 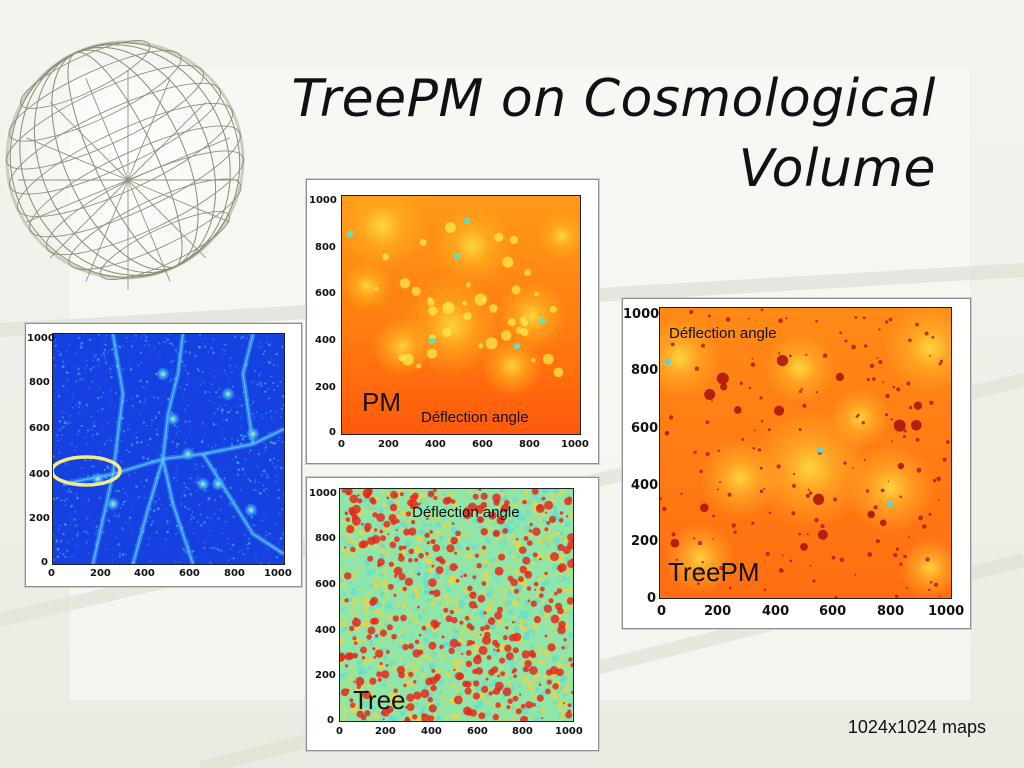 I want to click on tree-y-tick: 400, so click(x=325, y=630).